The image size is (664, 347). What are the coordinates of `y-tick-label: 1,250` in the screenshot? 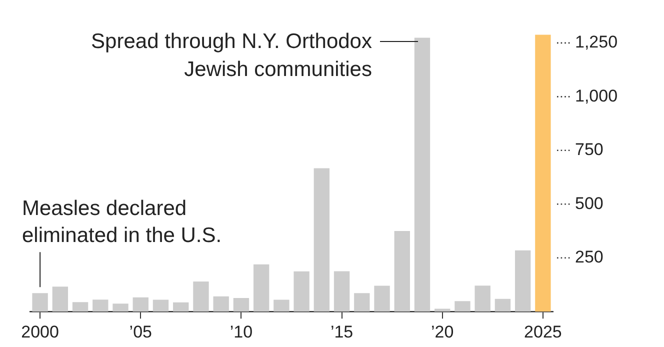 It's located at (596, 42).